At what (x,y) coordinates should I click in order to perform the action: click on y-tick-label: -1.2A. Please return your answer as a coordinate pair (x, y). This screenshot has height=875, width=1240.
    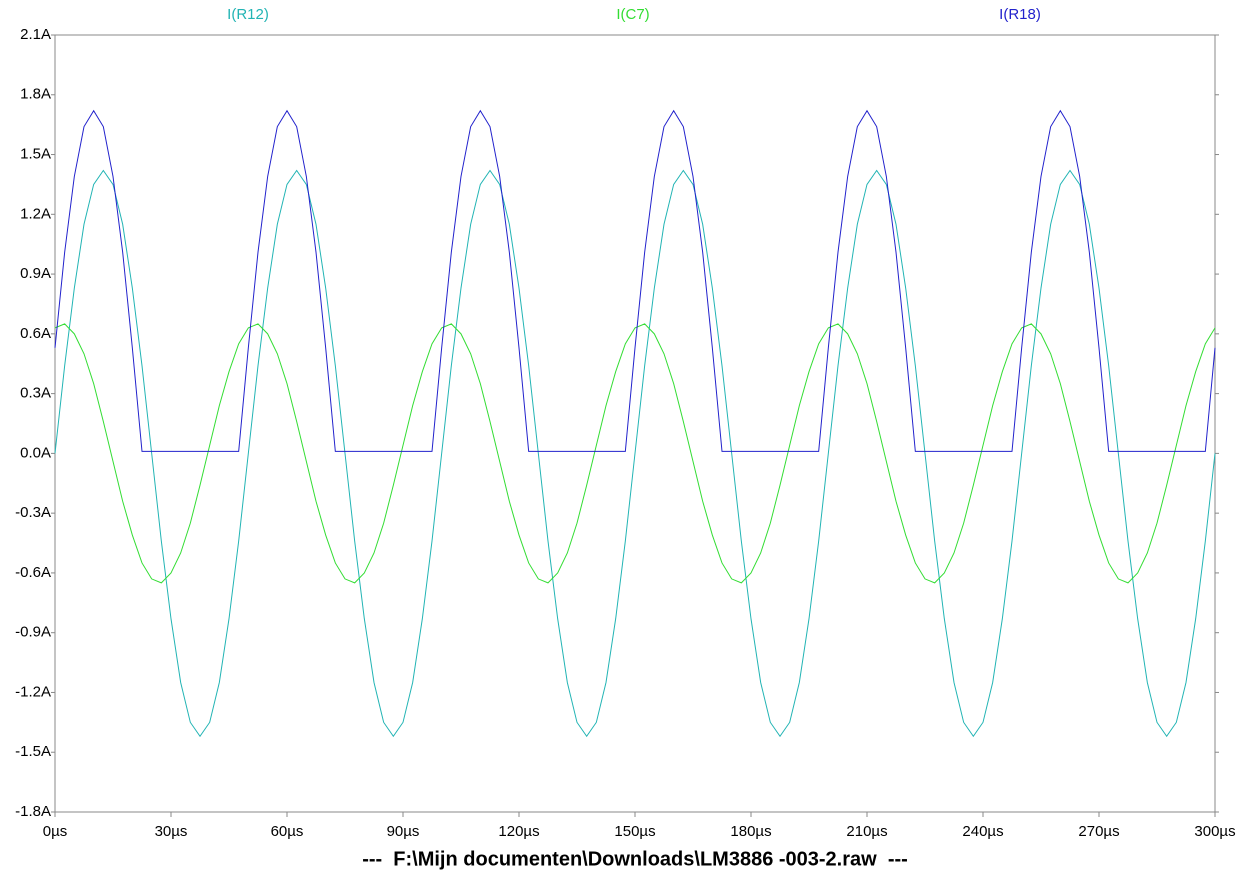
    Looking at the image, I should click on (33, 691).